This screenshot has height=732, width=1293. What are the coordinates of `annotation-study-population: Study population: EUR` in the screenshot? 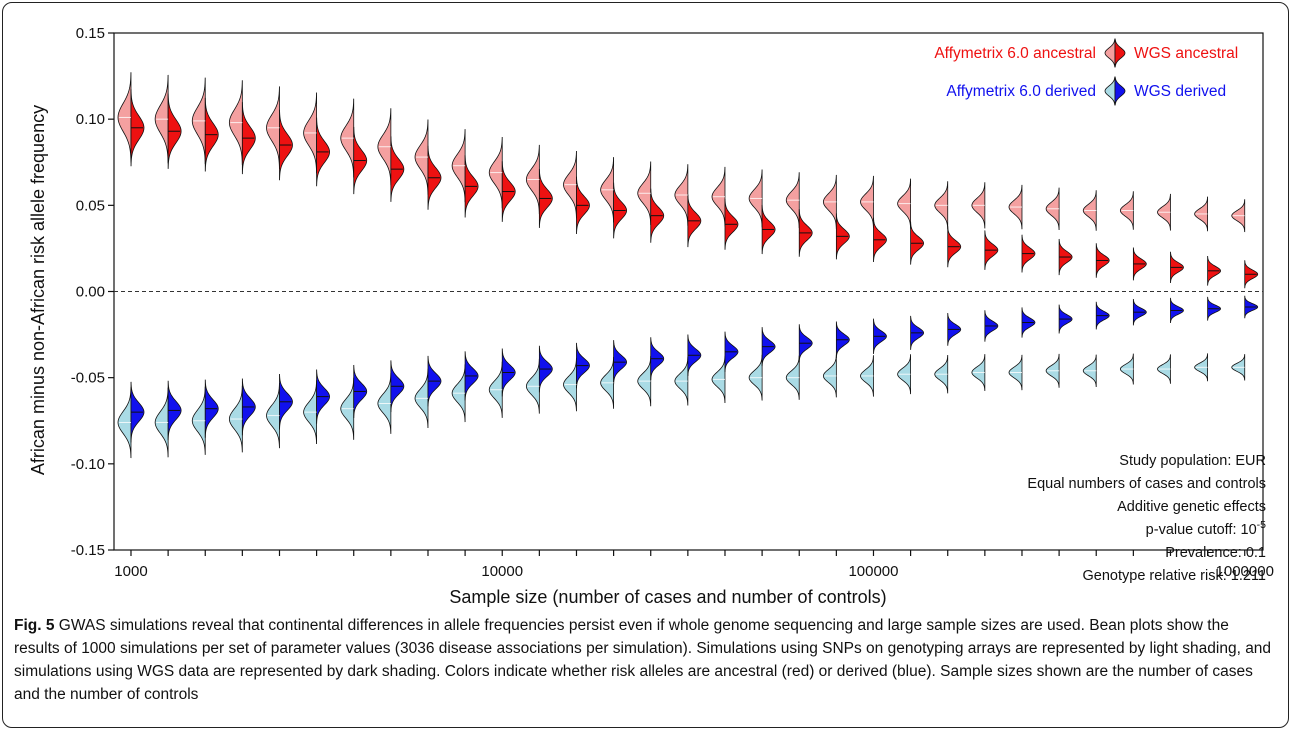 It's located at (1192, 461).